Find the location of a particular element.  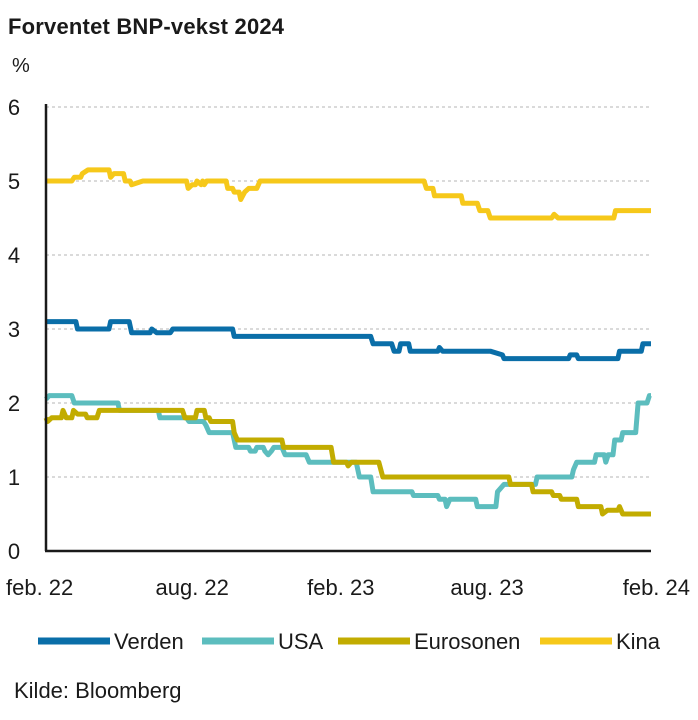

x-tick-label-1: aug. 22 is located at coordinates (191, 587).